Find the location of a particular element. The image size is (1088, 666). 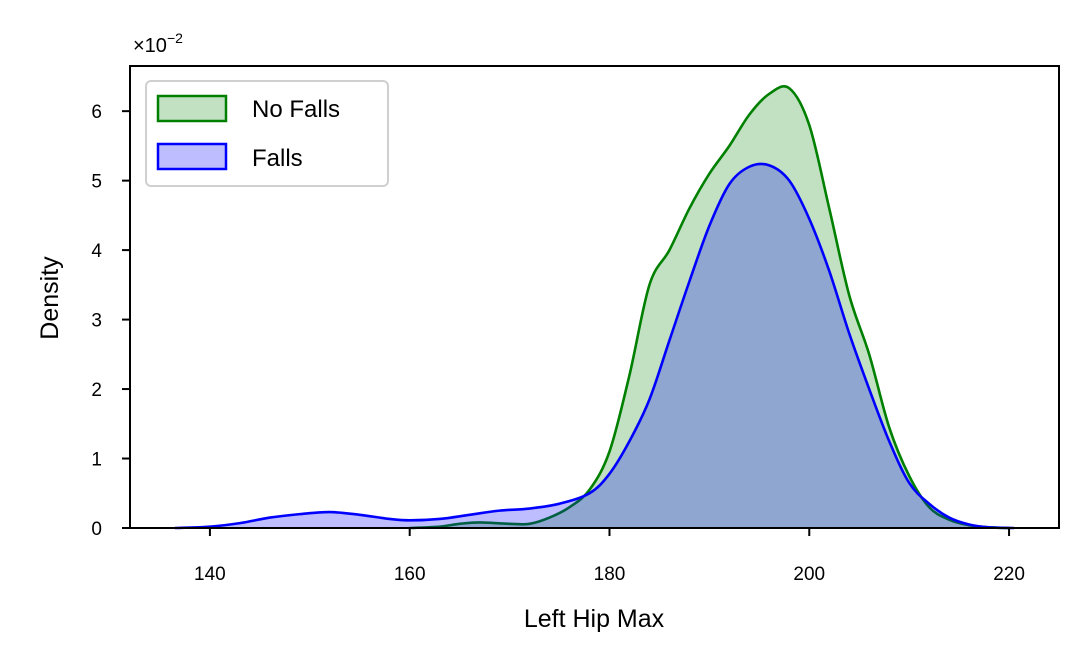

x-tick-label: 200 is located at coordinates (809, 574).